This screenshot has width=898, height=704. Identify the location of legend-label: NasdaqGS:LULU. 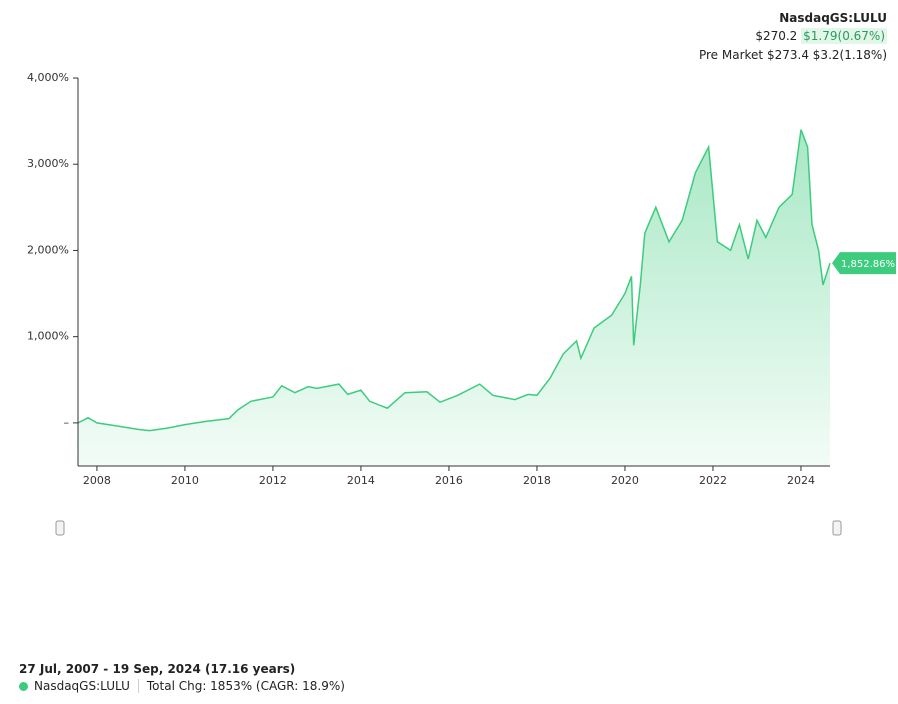
(86, 686).